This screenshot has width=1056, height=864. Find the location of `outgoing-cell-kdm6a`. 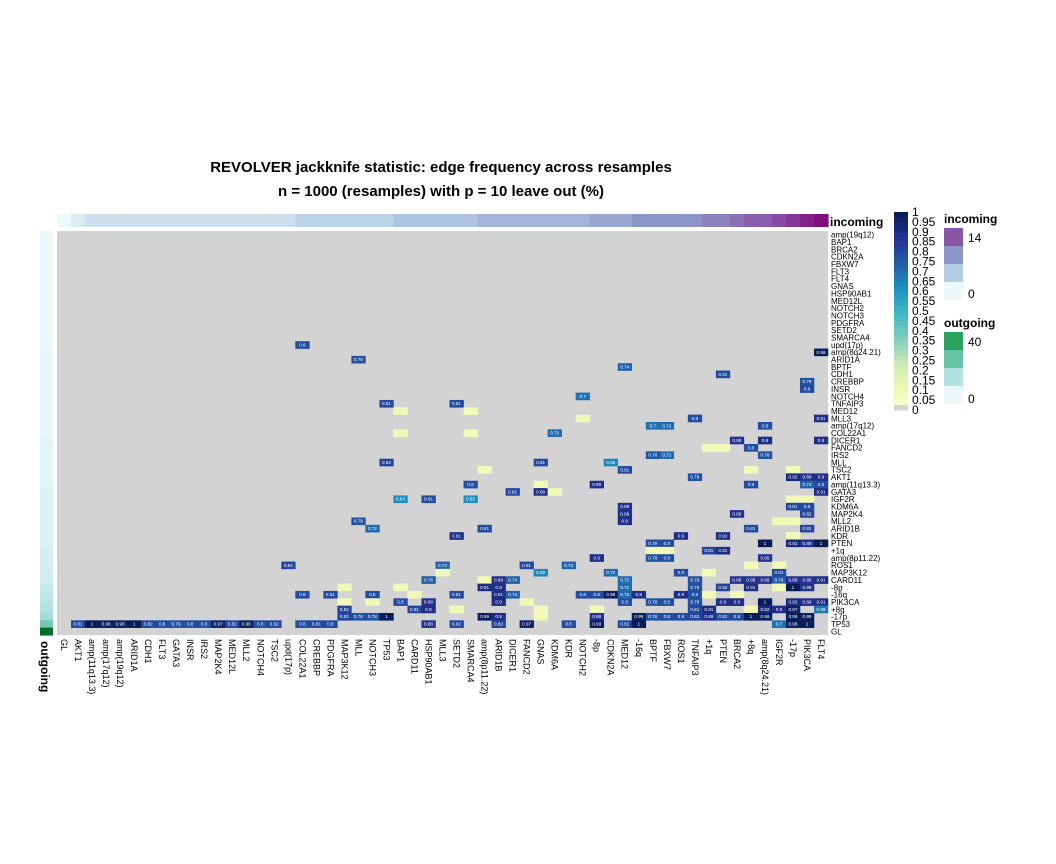

outgoing-cell-kdm6a is located at coordinates (46, 506).